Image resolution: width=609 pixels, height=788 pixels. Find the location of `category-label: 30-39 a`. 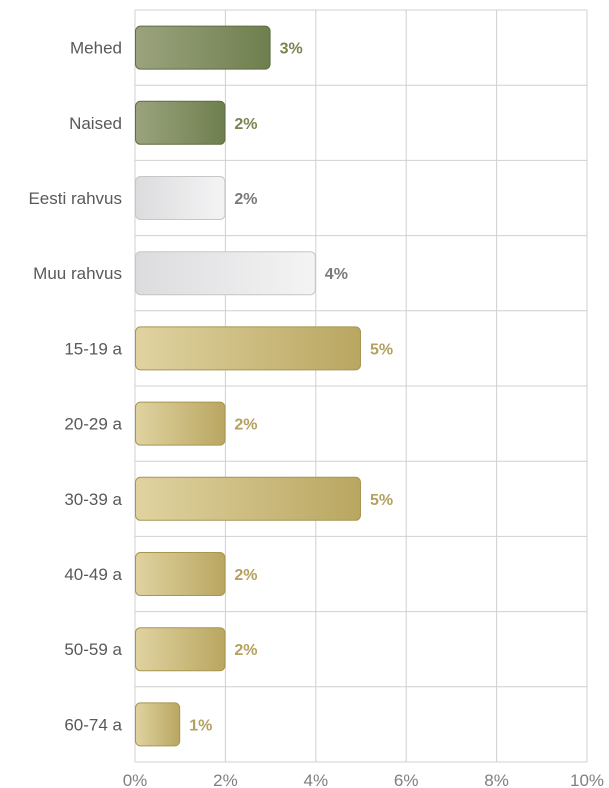

category-label: 30-39 a is located at coordinates (93, 499).